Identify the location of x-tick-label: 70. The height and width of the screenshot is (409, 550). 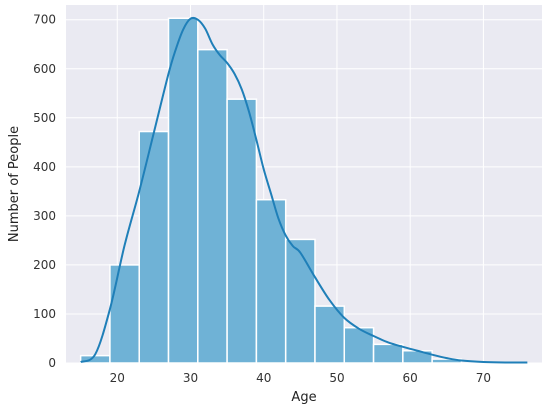
(483, 378).